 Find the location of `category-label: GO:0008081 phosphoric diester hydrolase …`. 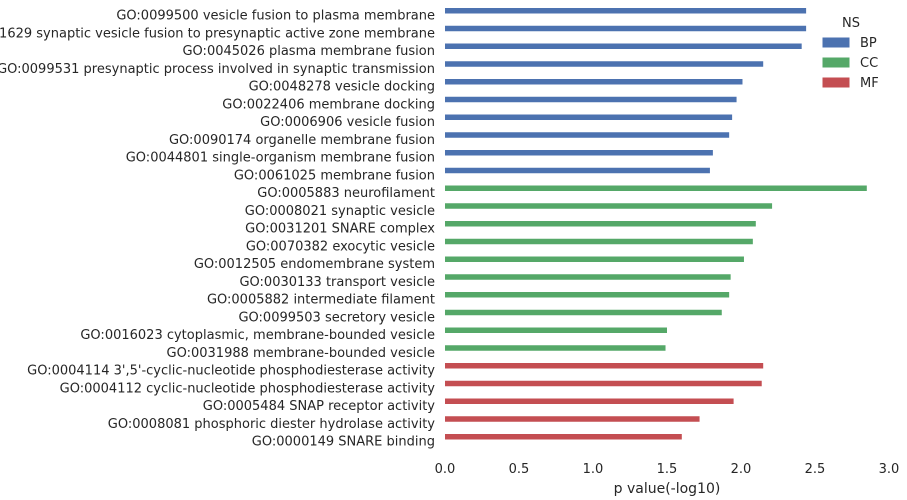

category-label: GO:0008081 phosphoric diester hydrolase … is located at coordinates (271, 424).